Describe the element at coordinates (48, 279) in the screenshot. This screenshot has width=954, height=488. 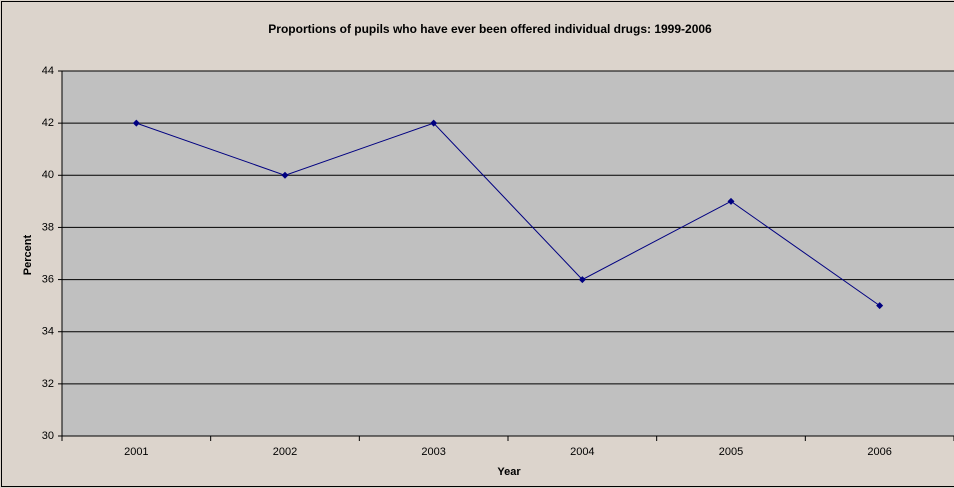
I see `y-tick-label: 36` at that location.